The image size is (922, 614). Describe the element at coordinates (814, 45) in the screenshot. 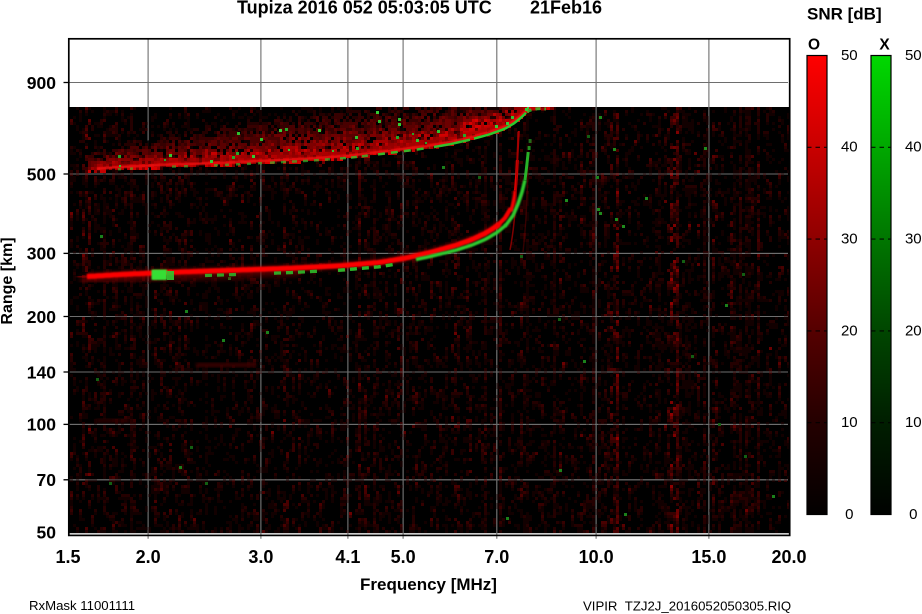

I see `svg-text: O` at that location.